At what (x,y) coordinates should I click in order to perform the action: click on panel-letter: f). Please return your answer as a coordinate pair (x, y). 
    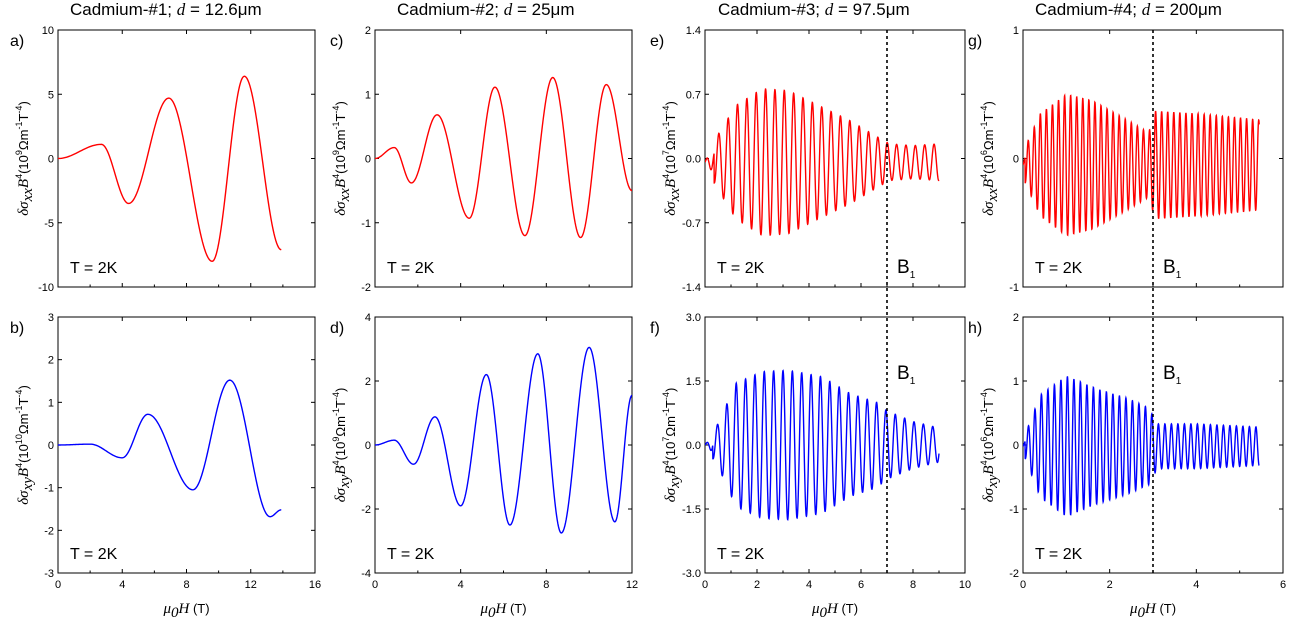
    Looking at the image, I should click on (655, 328).